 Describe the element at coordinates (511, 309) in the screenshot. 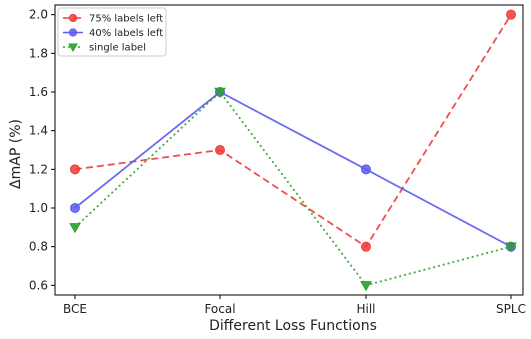

I see `x-tick-label: SPLC` at that location.